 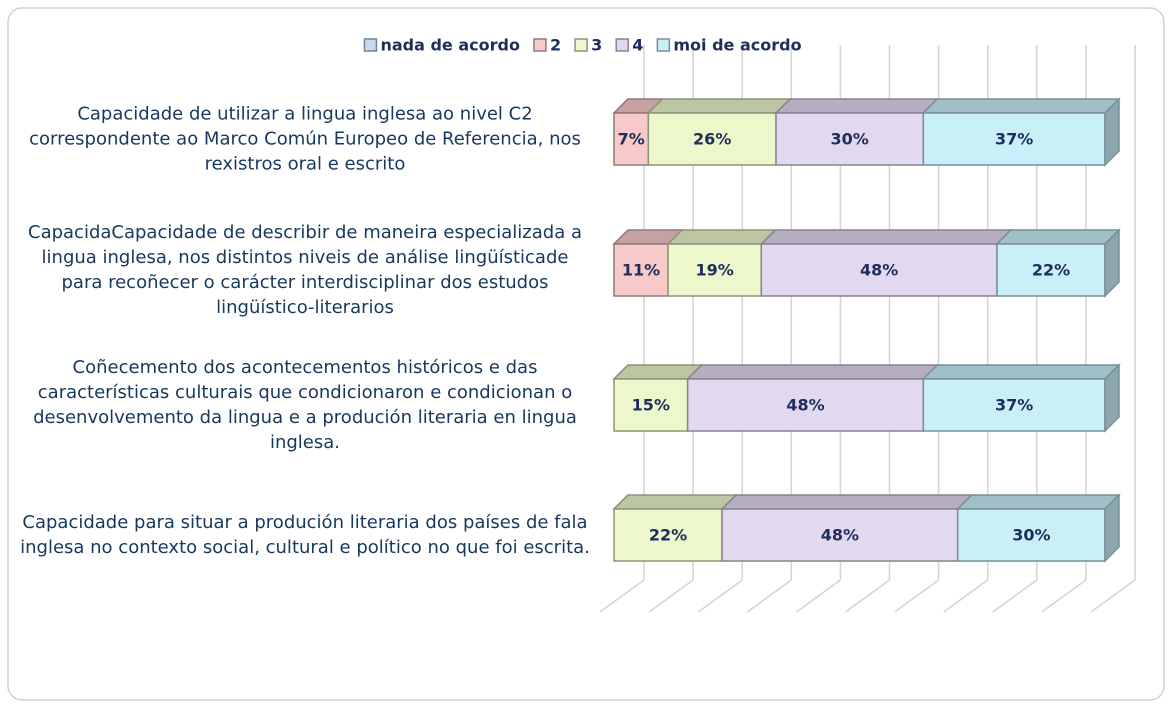 I want to click on data-label: 15%, so click(x=651, y=405).